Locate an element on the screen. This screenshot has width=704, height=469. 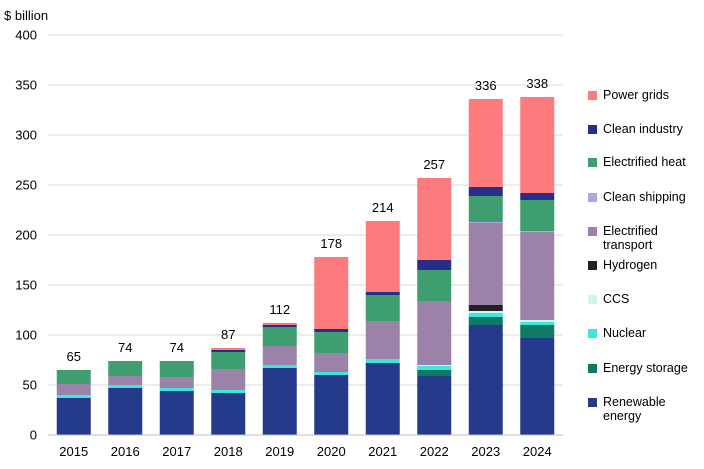
y-tick-label: 300 is located at coordinates (26, 135).